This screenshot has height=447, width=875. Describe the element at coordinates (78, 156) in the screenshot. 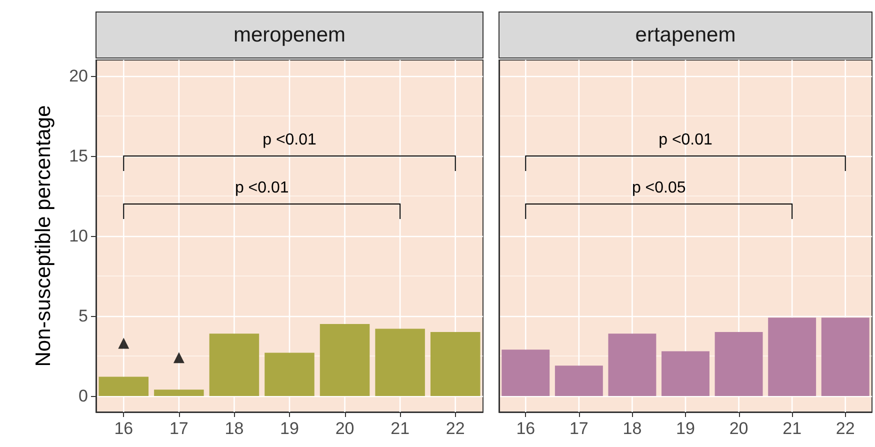

I see `y-tick-label: 15` at that location.